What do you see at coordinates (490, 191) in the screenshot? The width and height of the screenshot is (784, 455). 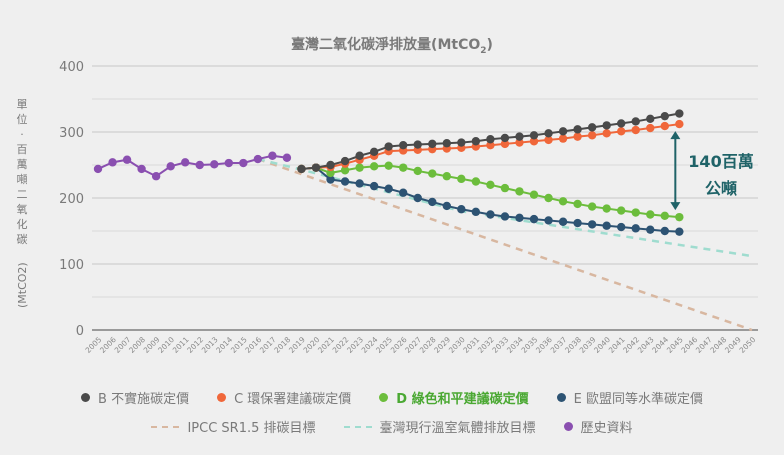 I see `series-D` at bounding box center [490, 191].